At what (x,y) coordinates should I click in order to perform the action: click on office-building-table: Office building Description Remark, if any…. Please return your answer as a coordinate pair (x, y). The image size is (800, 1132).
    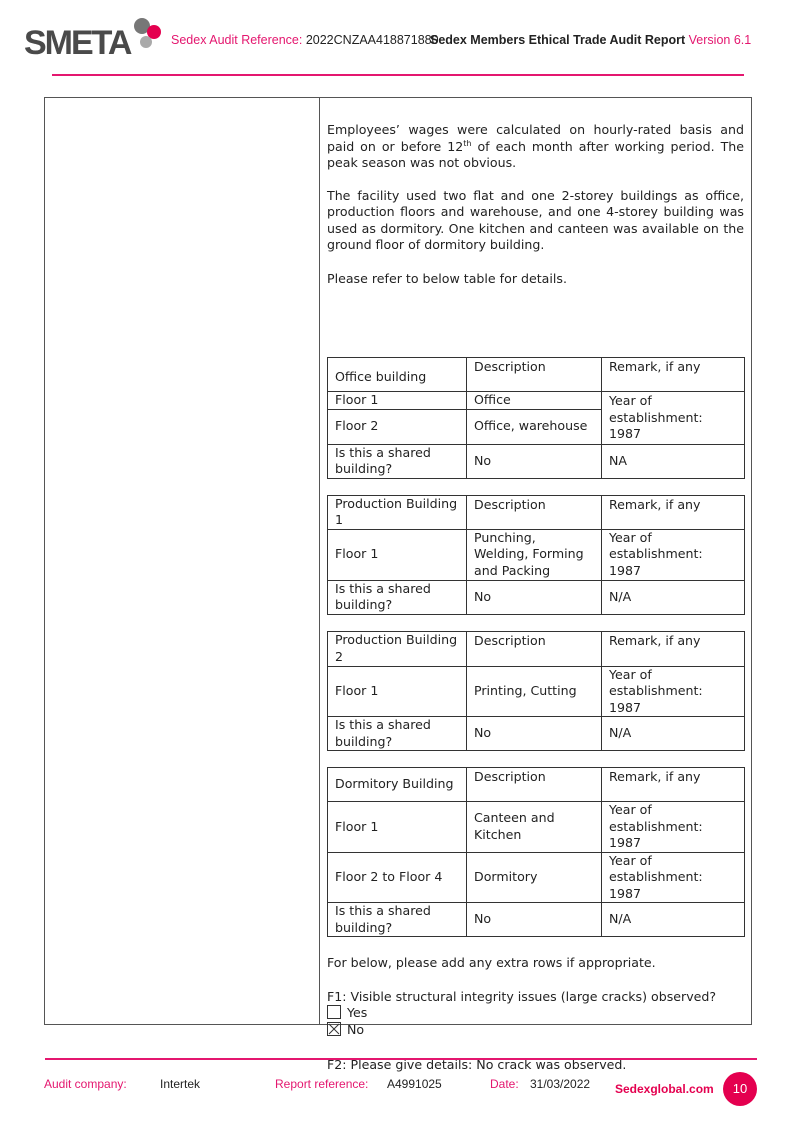
    Looking at the image, I should click on (536, 418).